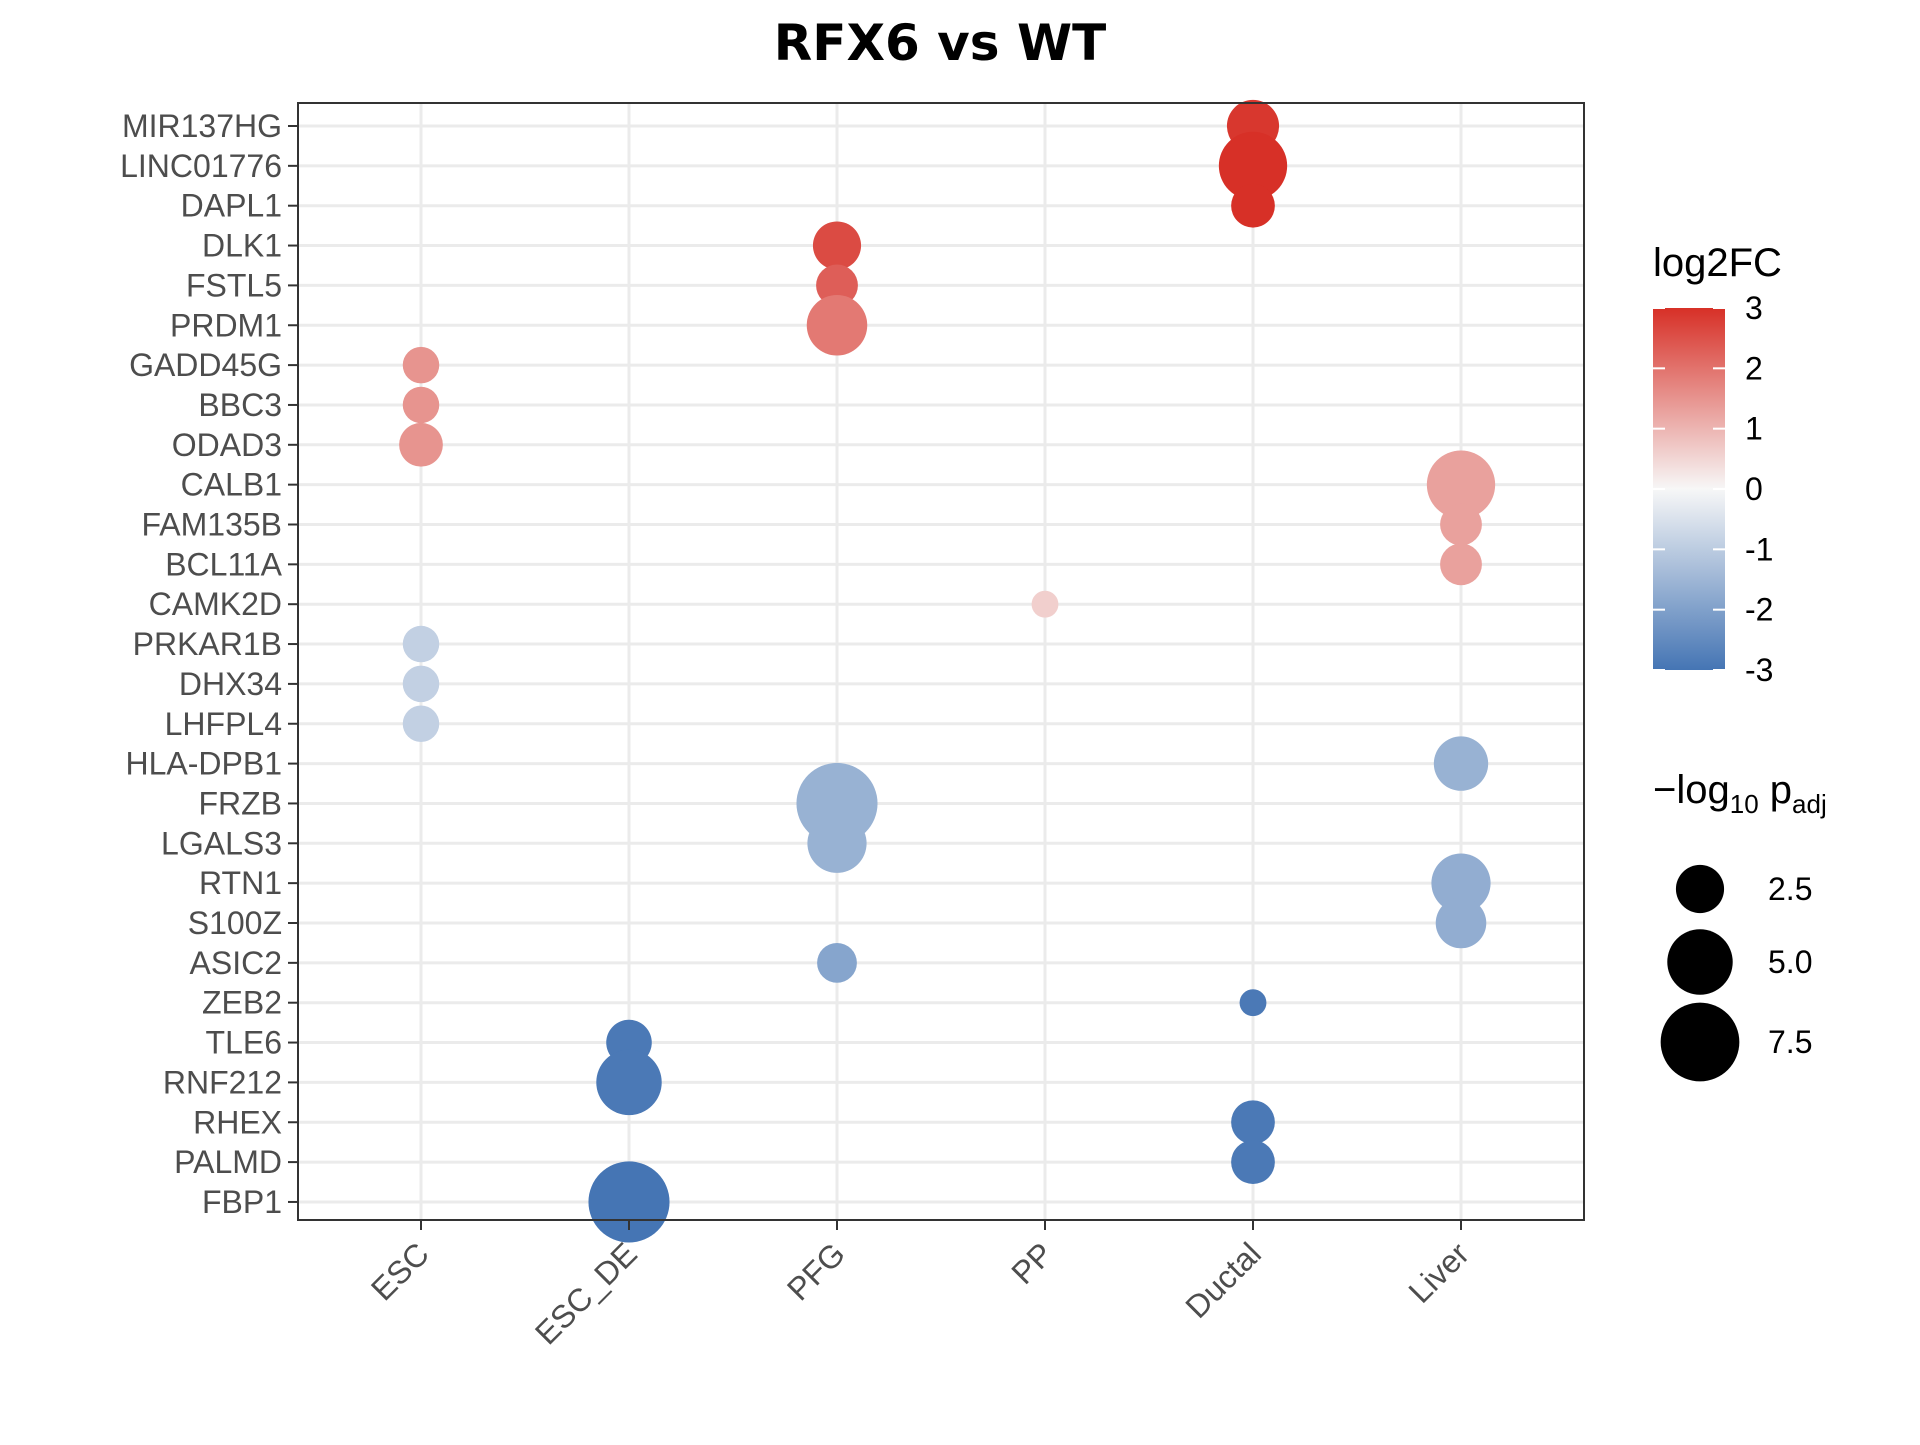  What do you see at coordinates (816, 1271) in the screenshot?
I see `xtick-label: PFG` at bounding box center [816, 1271].